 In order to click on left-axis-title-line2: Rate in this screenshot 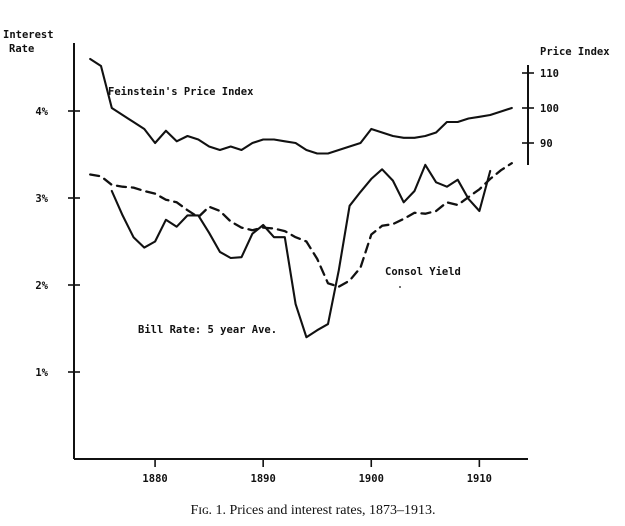, I will do `click(21, 49)`.